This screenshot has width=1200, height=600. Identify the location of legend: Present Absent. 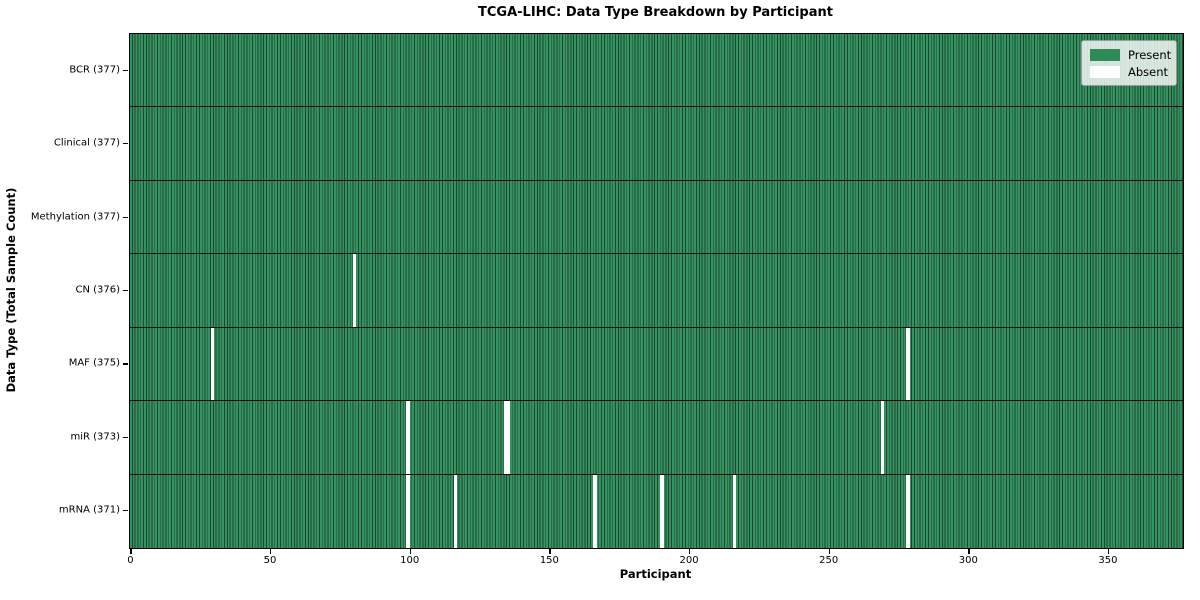
(1129, 63).